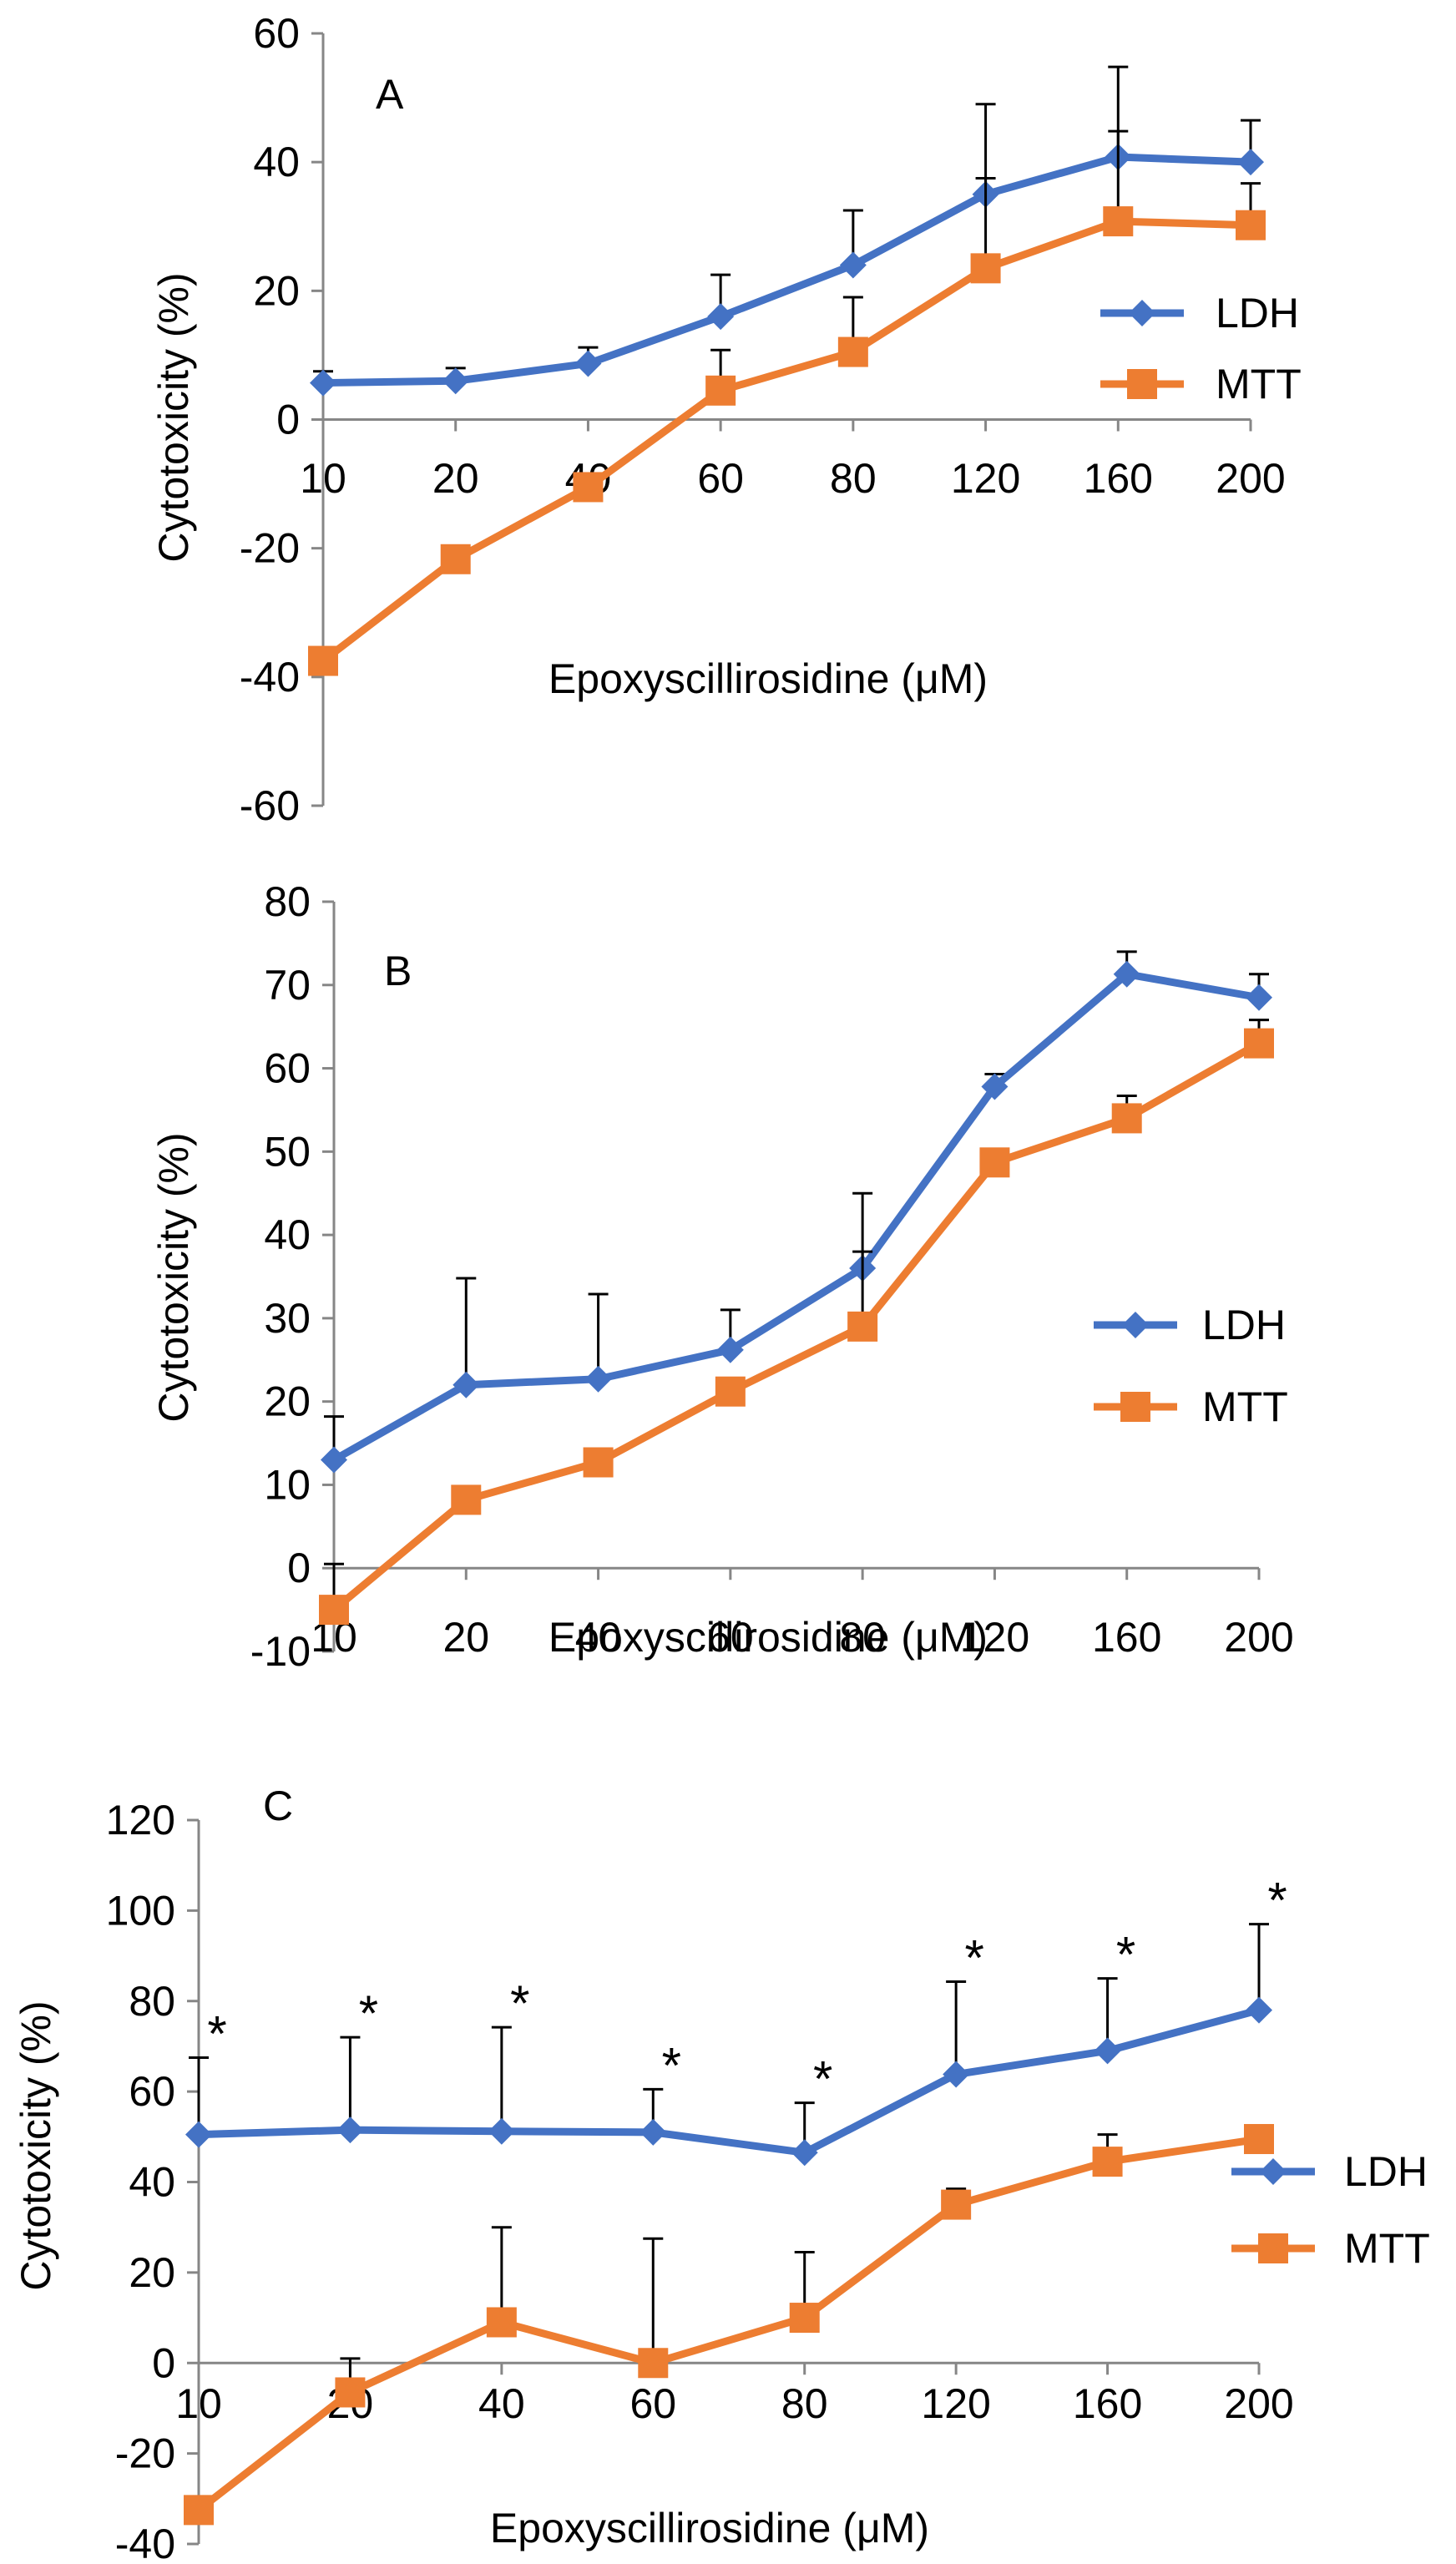 The image size is (1456, 2564). I want to click on y-tick-label: -60, so click(270, 805).